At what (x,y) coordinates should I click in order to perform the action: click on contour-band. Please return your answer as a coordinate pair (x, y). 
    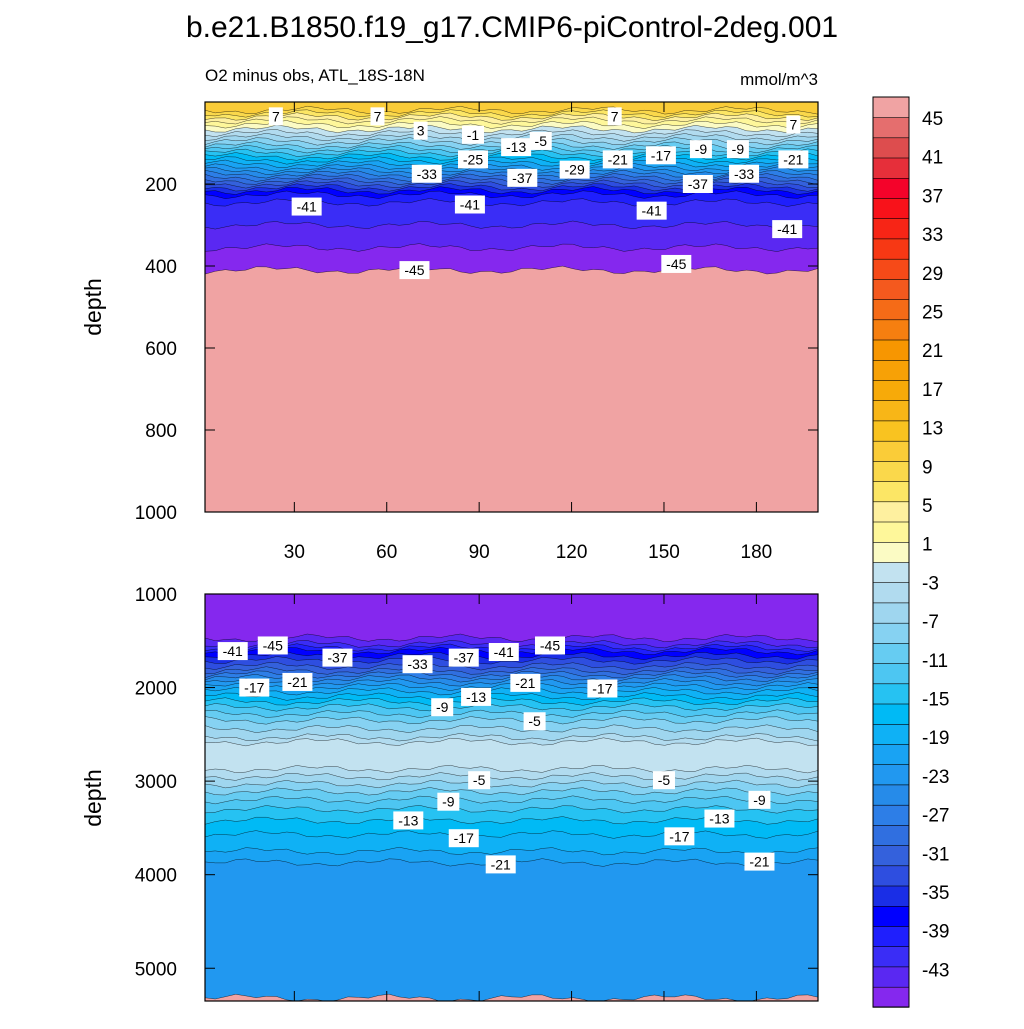
    Looking at the image, I should click on (511, 618).